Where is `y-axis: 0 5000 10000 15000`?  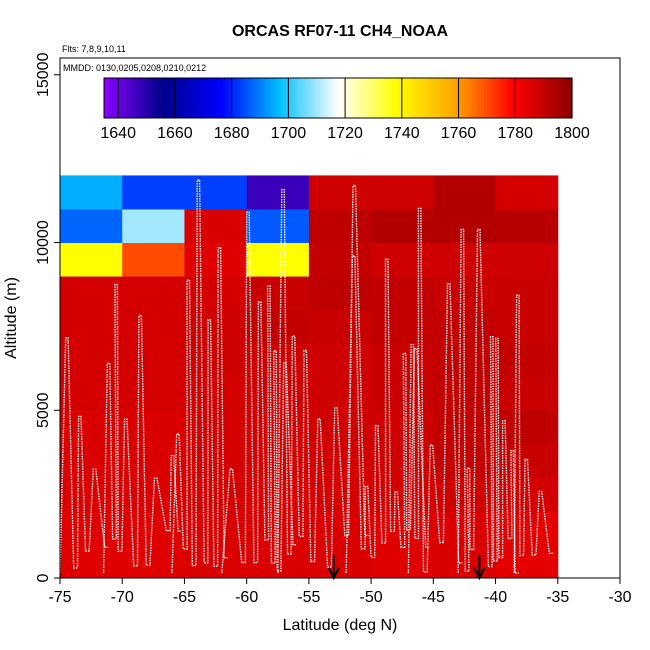 y-axis: 0 5000 10000 15000 is located at coordinates (47, 317).